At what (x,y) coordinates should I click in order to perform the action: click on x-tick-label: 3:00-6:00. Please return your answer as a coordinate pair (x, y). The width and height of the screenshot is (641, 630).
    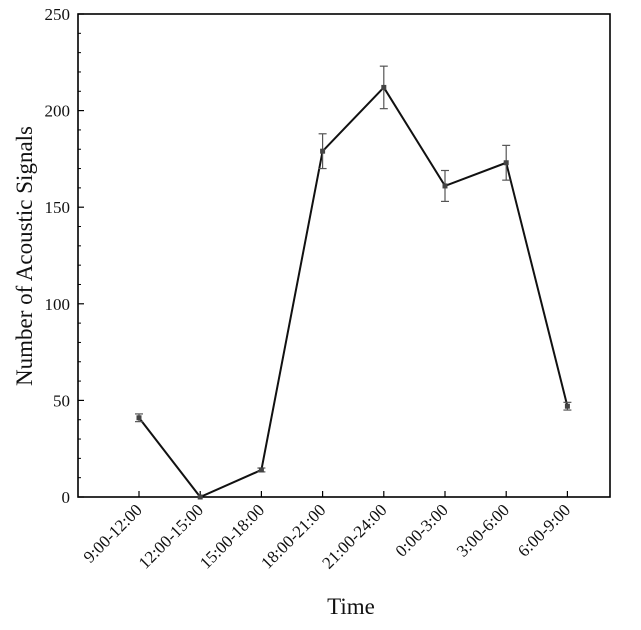
    Looking at the image, I should click on (483, 530).